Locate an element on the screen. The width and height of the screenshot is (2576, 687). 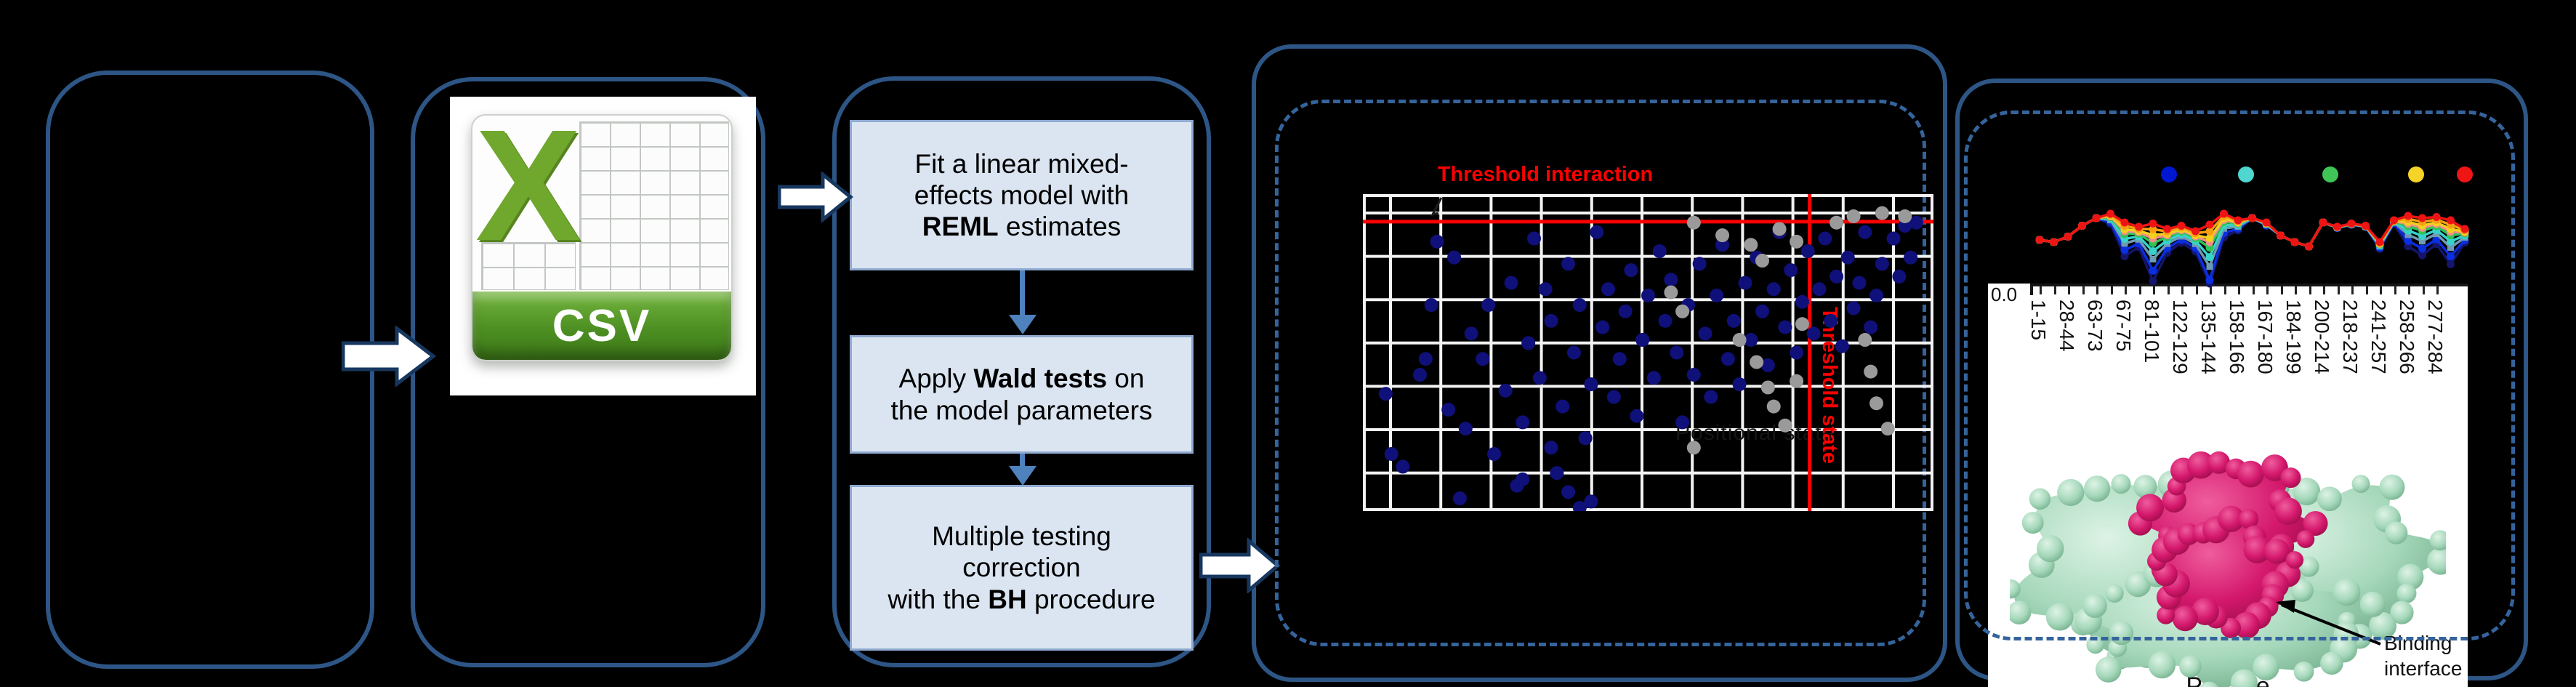
csv-banner-label: CSV is located at coordinates (601, 326).